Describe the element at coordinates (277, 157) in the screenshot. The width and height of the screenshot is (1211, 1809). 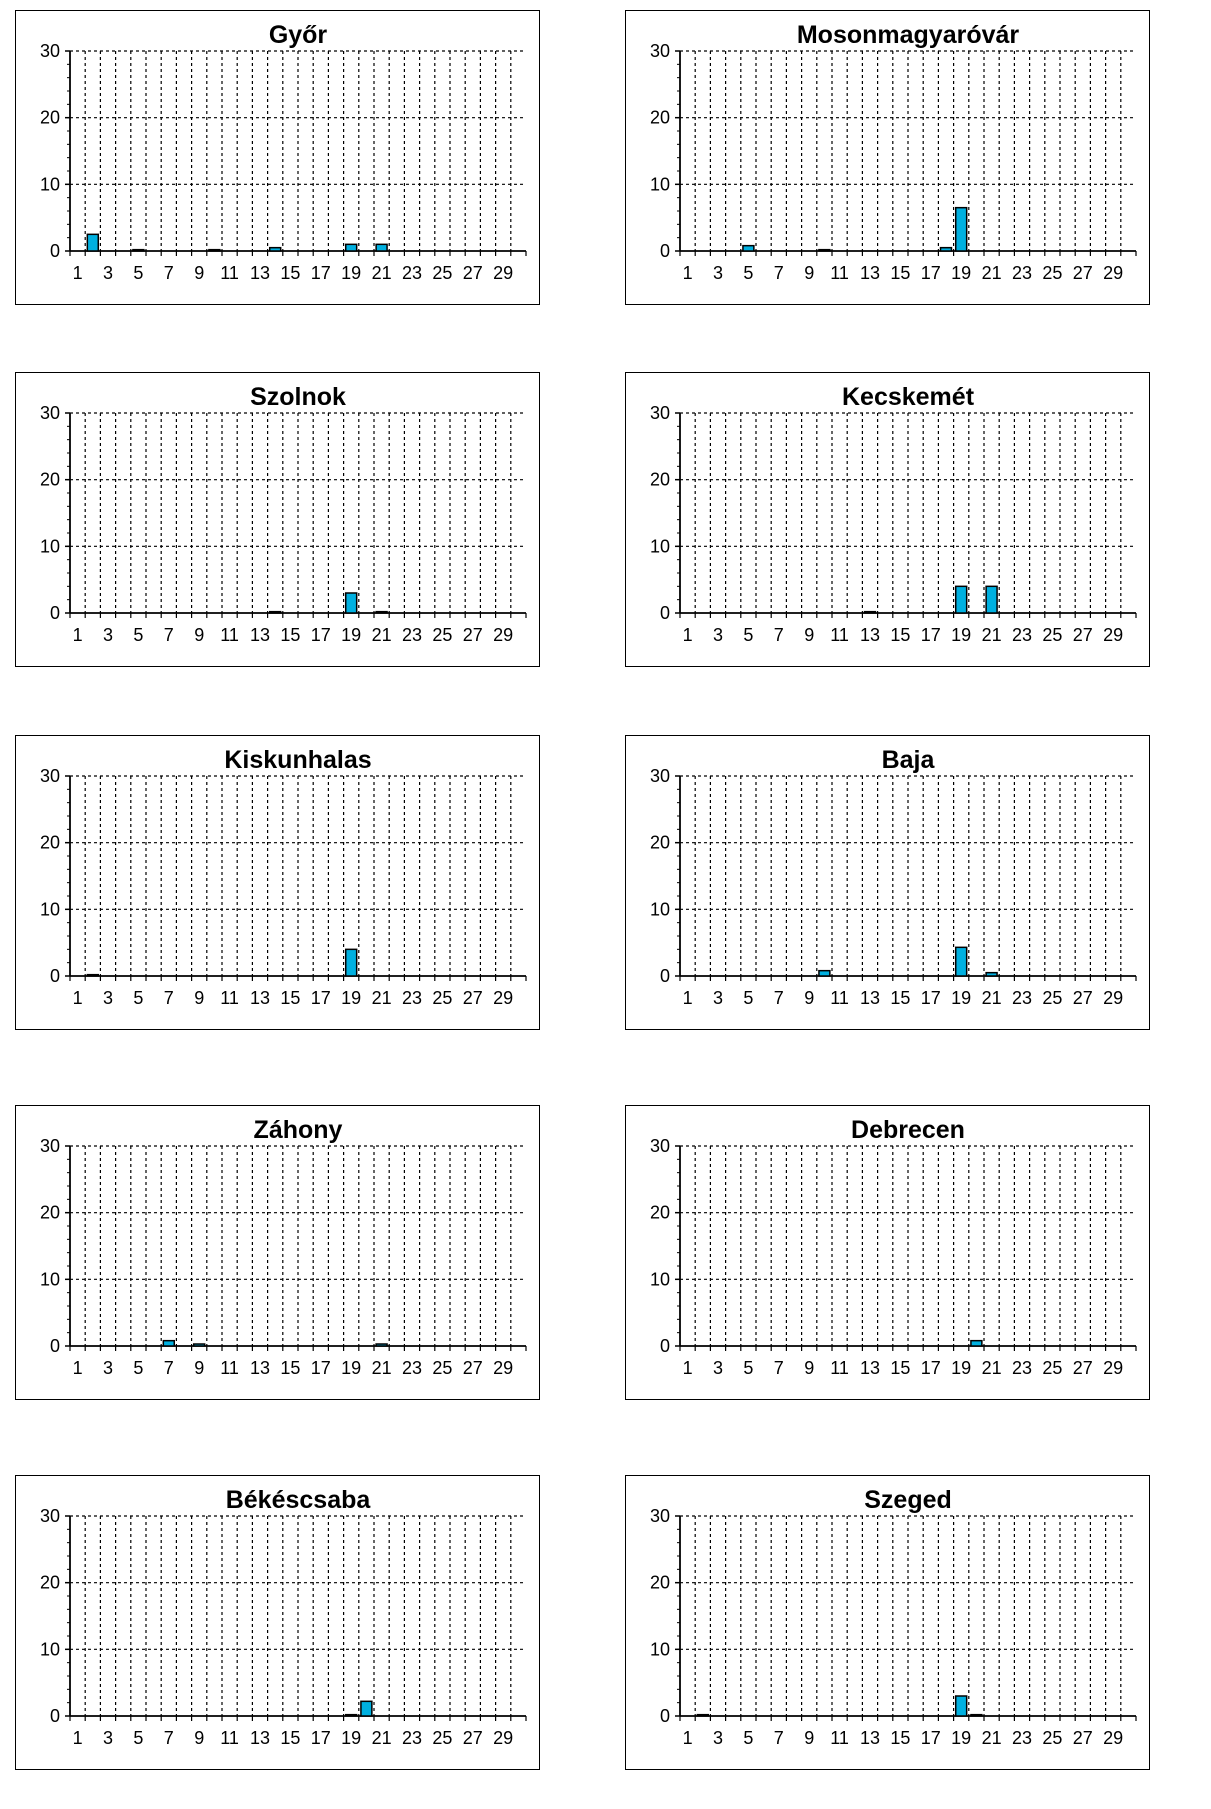
I see `chart-panel: Győr 0 10 20 30 1 3 5 7 9 11 13 15 17 19 21 23 25 27 29` at that location.